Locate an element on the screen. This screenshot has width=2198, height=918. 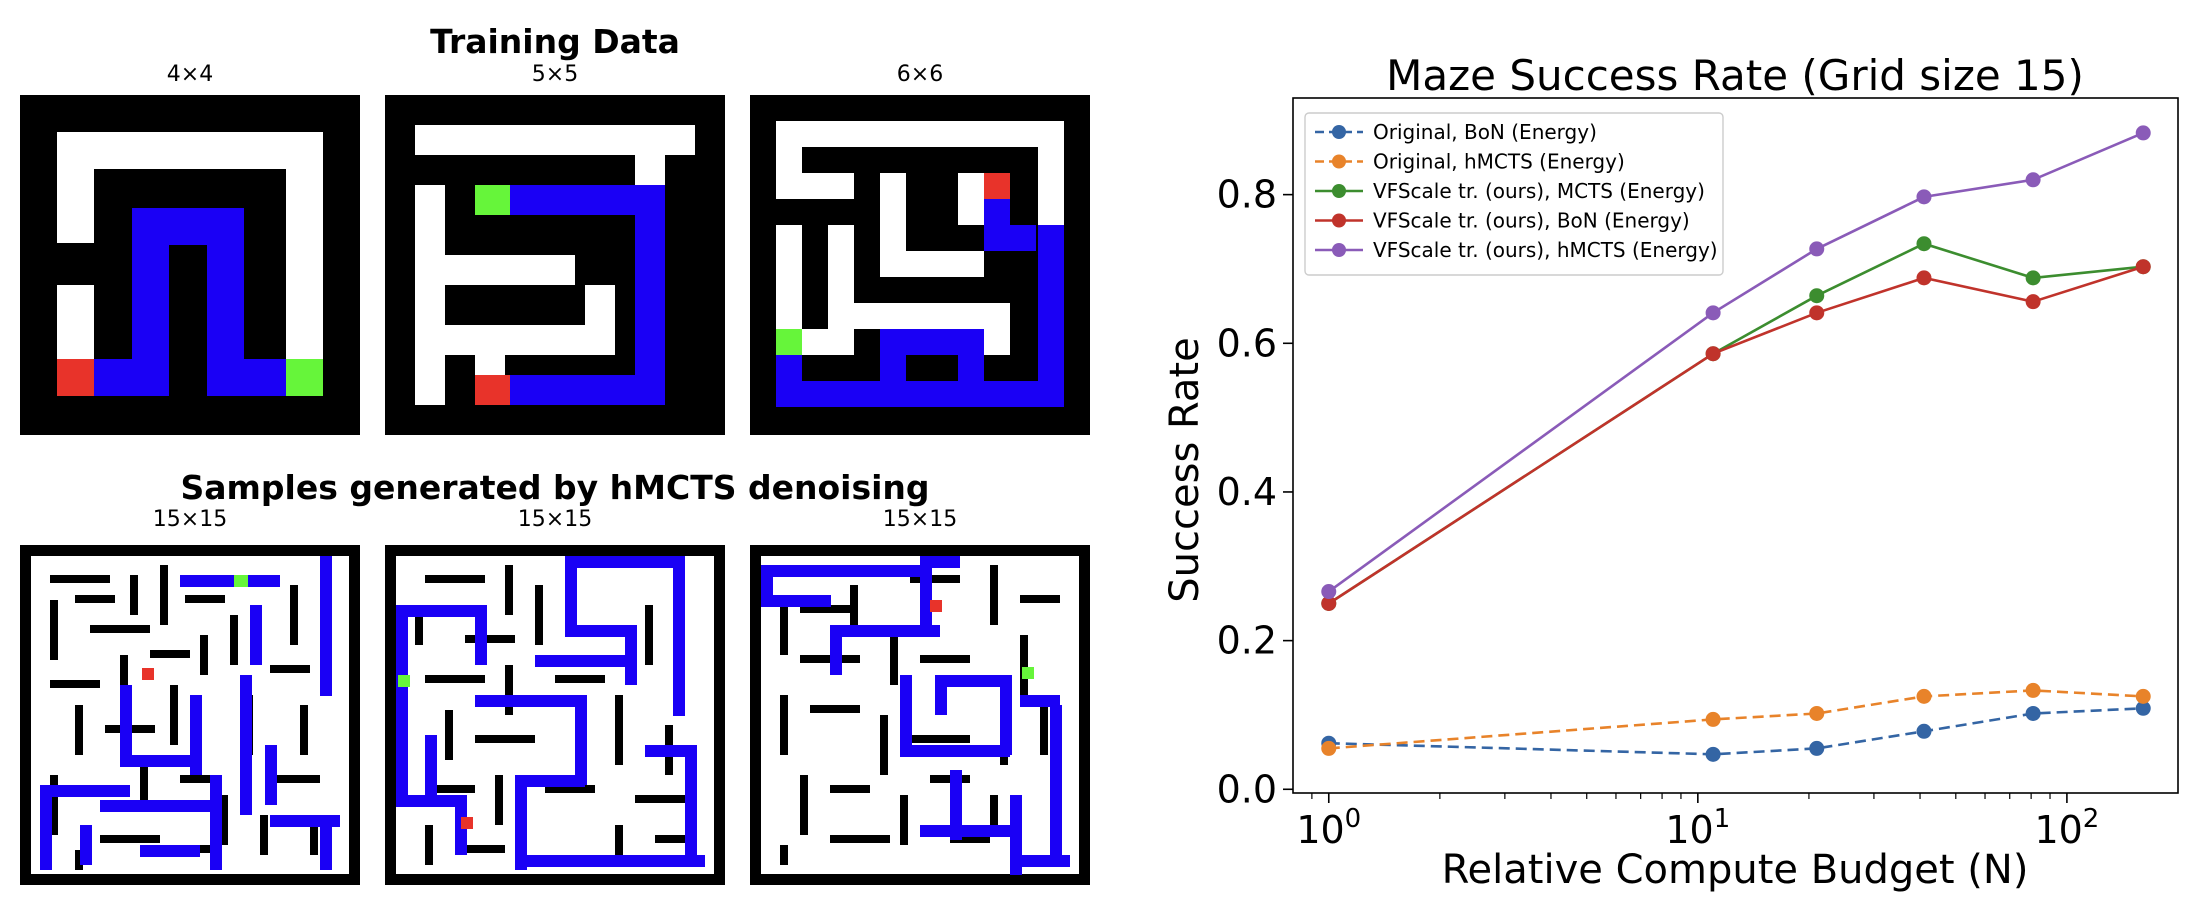
legend-entry: VFScale tr. (ours), BoN (Energy) is located at coordinates (1531, 221).